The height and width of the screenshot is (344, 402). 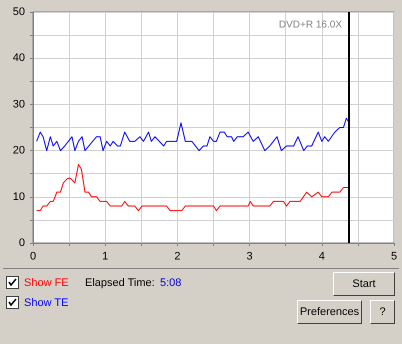 What do you see at coordinates (33, 256) in the screenshot?
I see `x-tick-label: 0` at bounding box center [33, 256].